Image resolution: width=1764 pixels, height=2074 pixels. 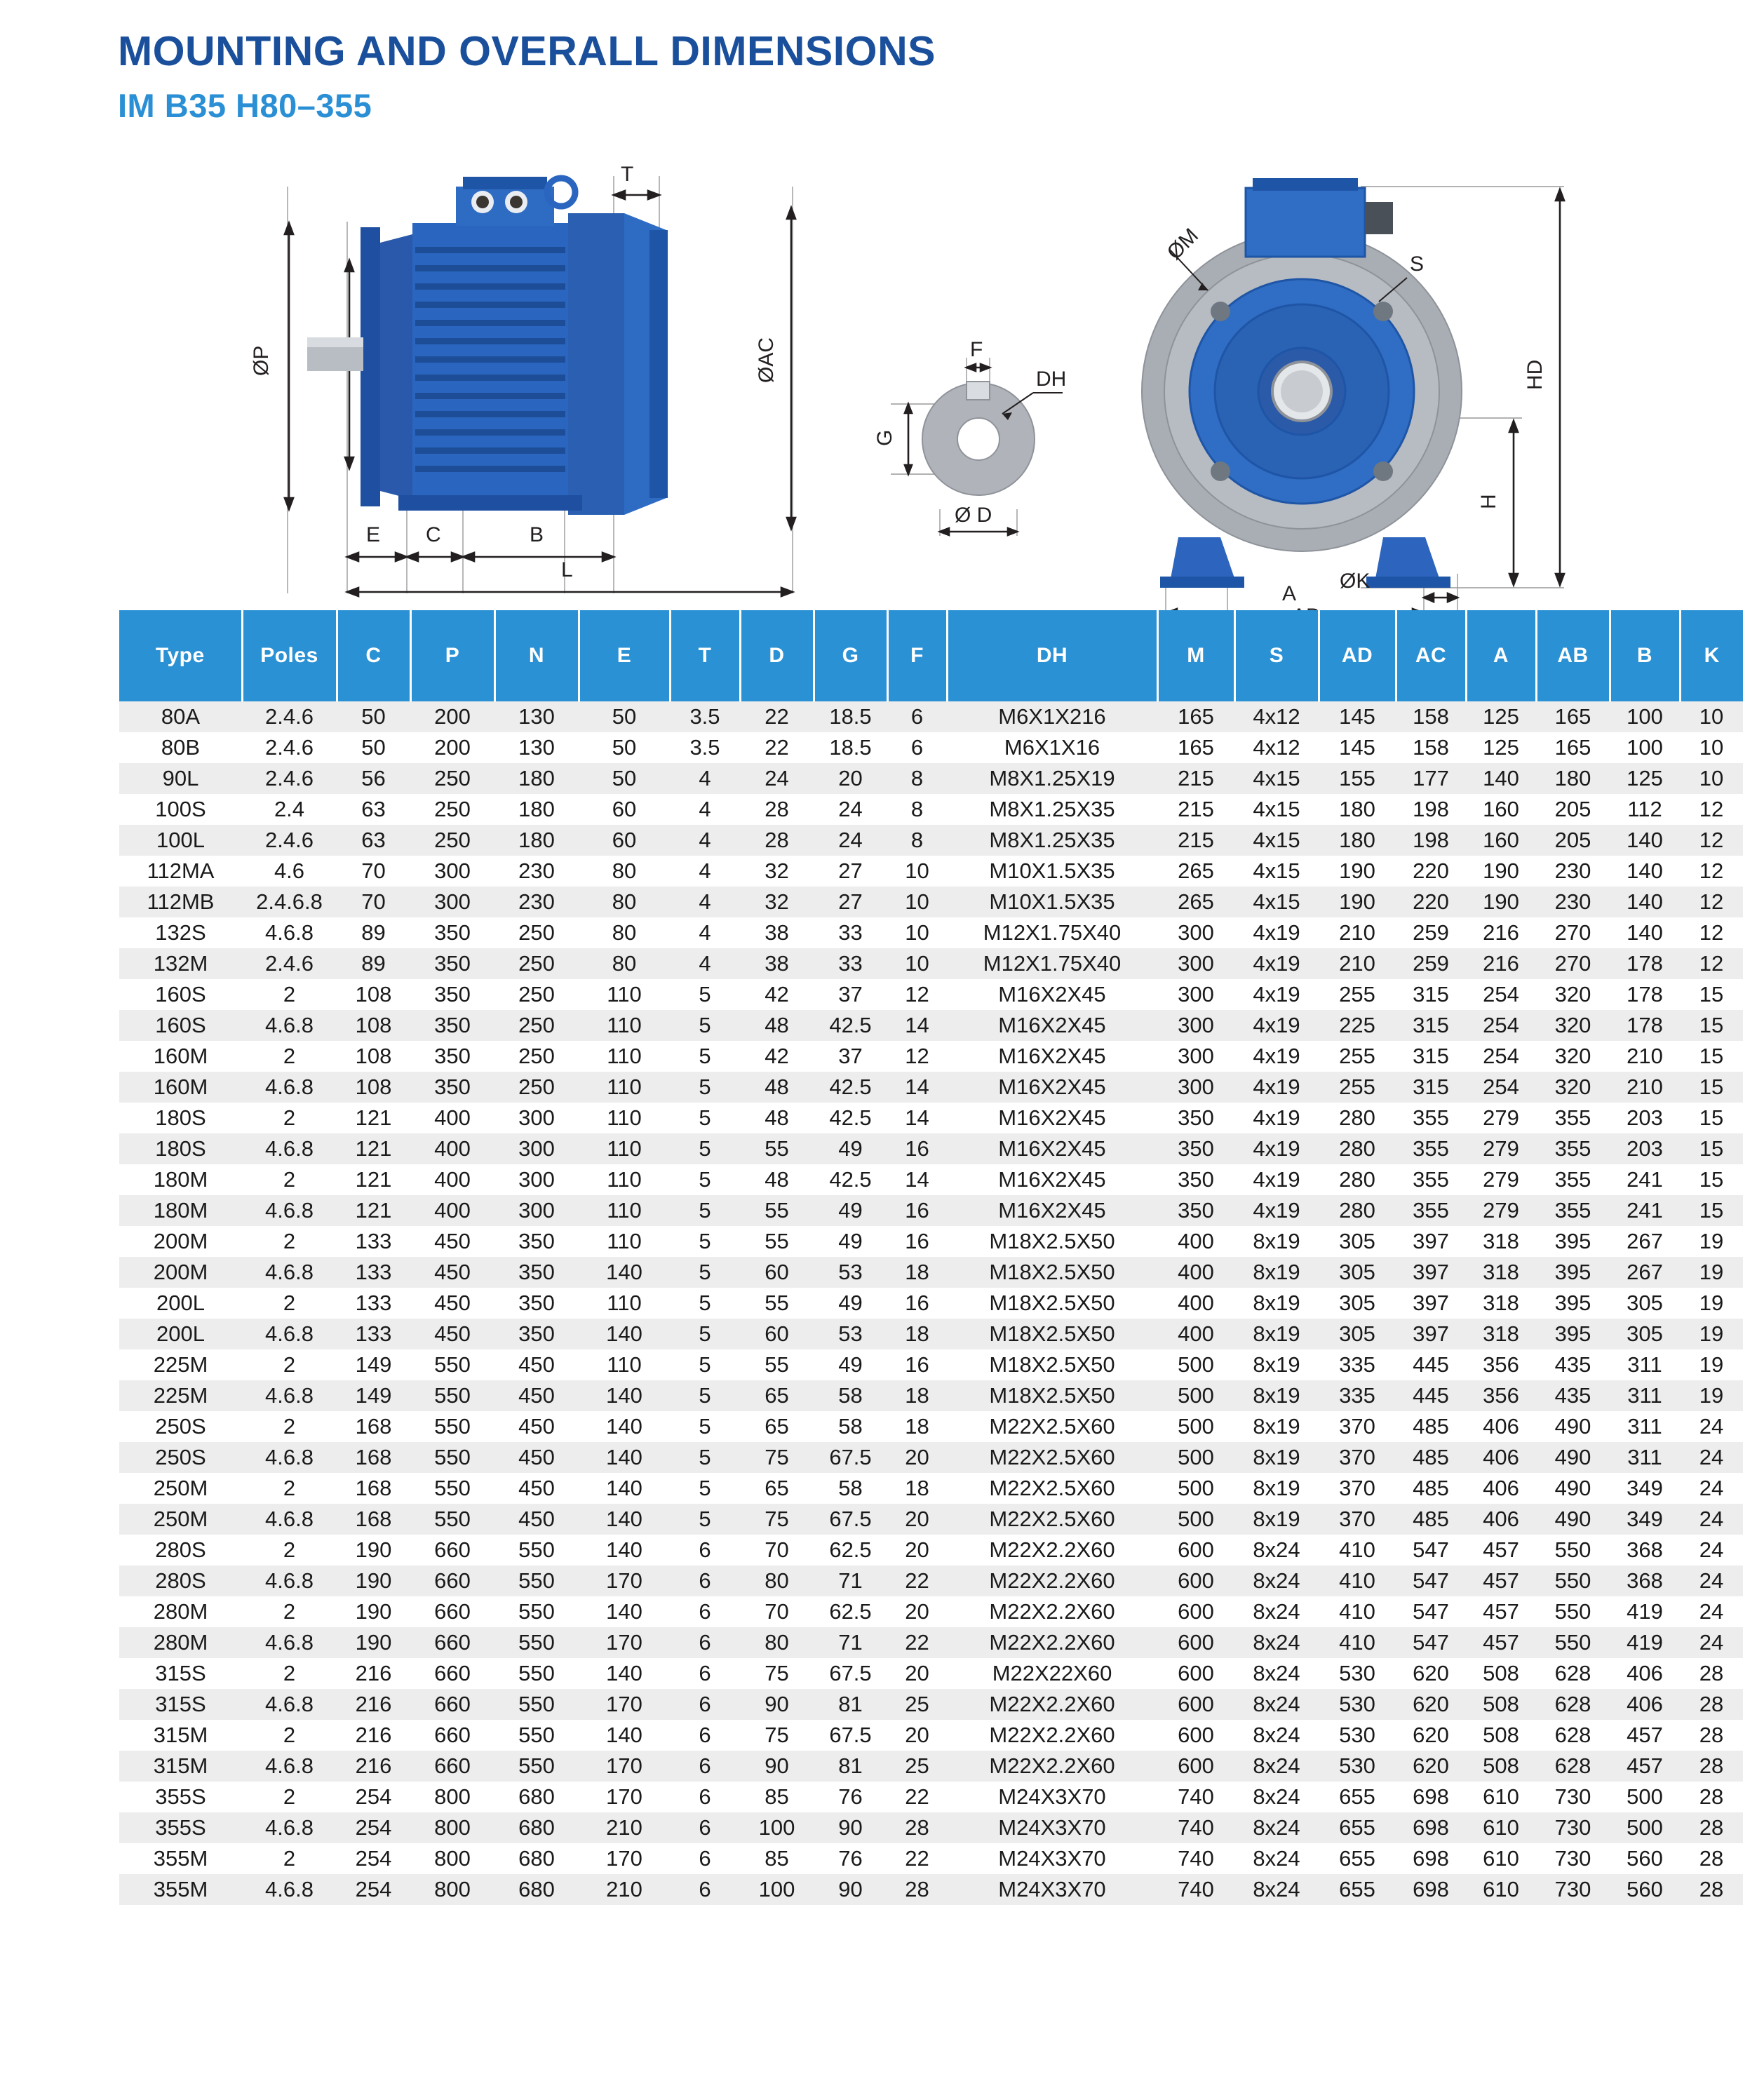 I want to click on cell-b: 241, so click(x=1645, y=1179).